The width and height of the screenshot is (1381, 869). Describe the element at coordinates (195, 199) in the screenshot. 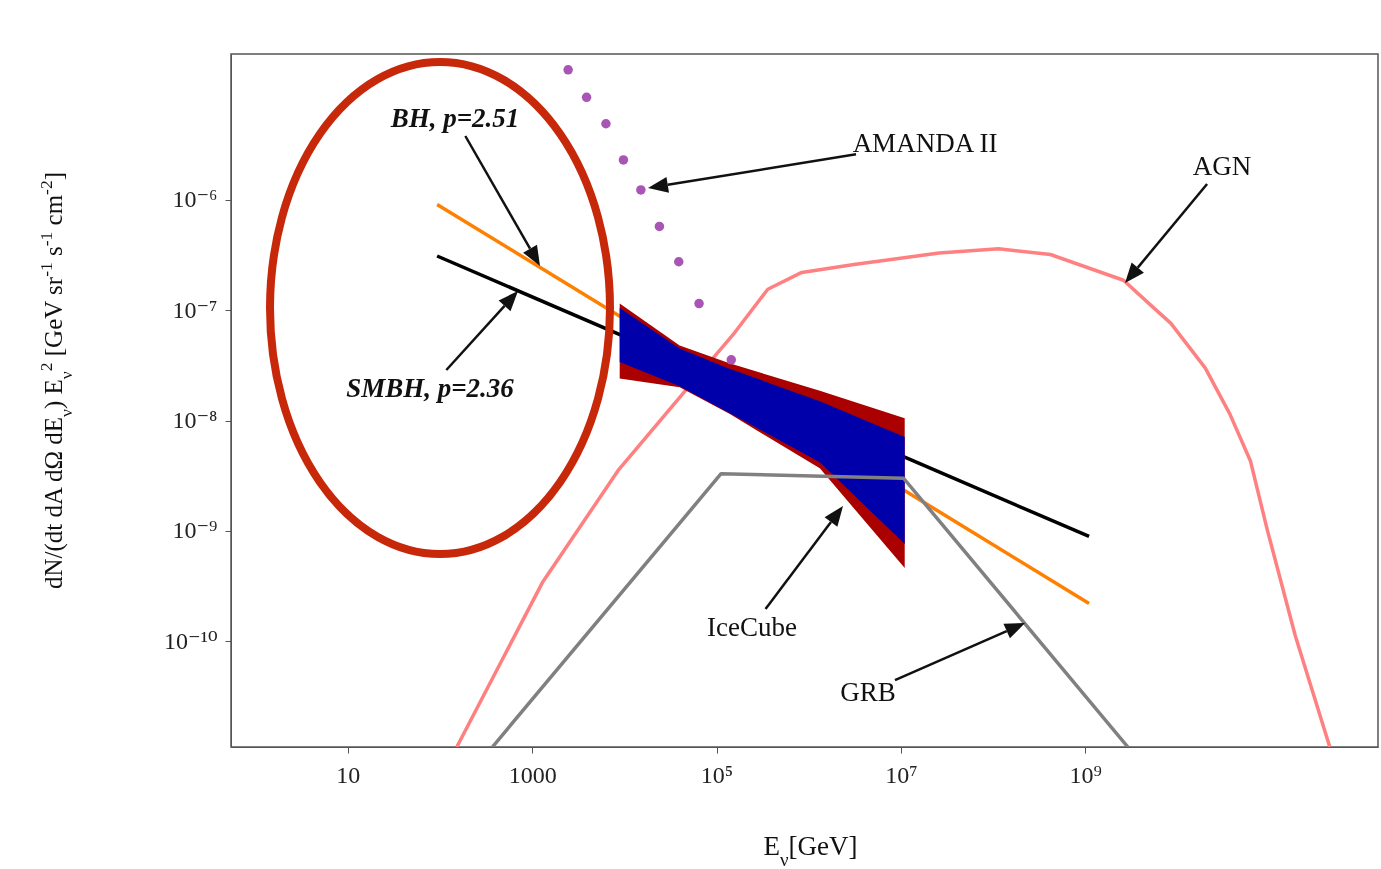

I see `y-tick-label: 10⁻⁶` at that location.